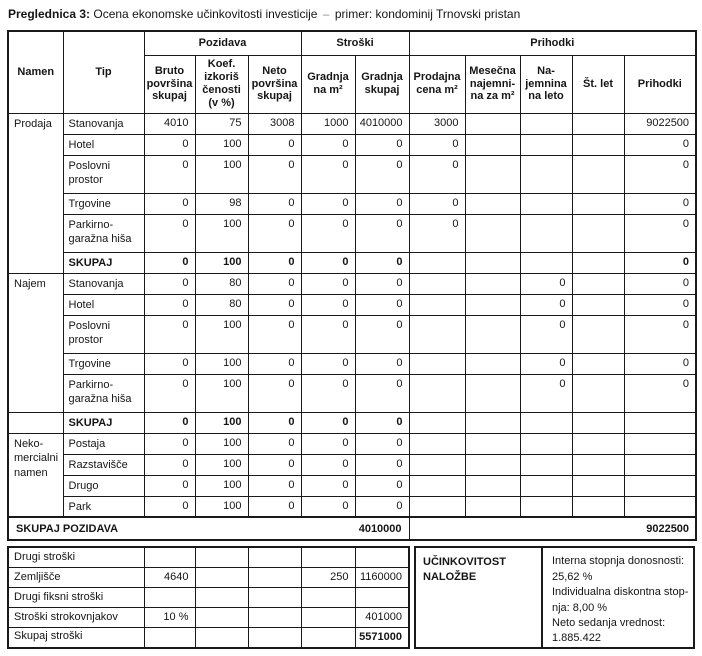 The height and width of the screenshot is (656, 702). What do you see at coordinates (479, 597) in the screenshot?
I see `efficiency-box-title: UČINKOVITOST NALOŽBE` at bounding box center [479, 597].